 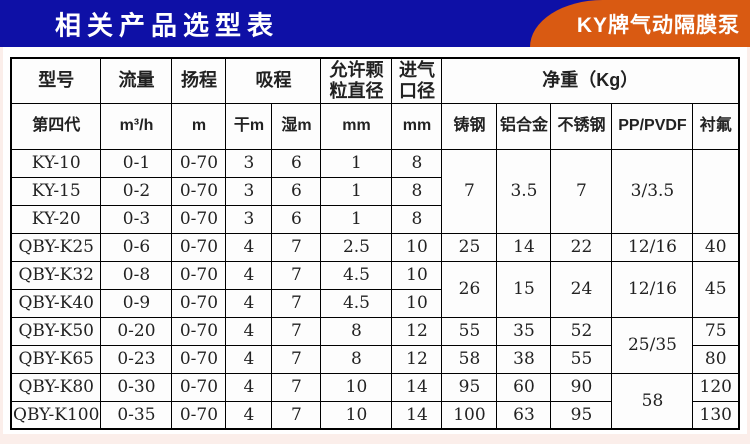 I want to click on column-header: 扬程, so click(x=199, y=80).